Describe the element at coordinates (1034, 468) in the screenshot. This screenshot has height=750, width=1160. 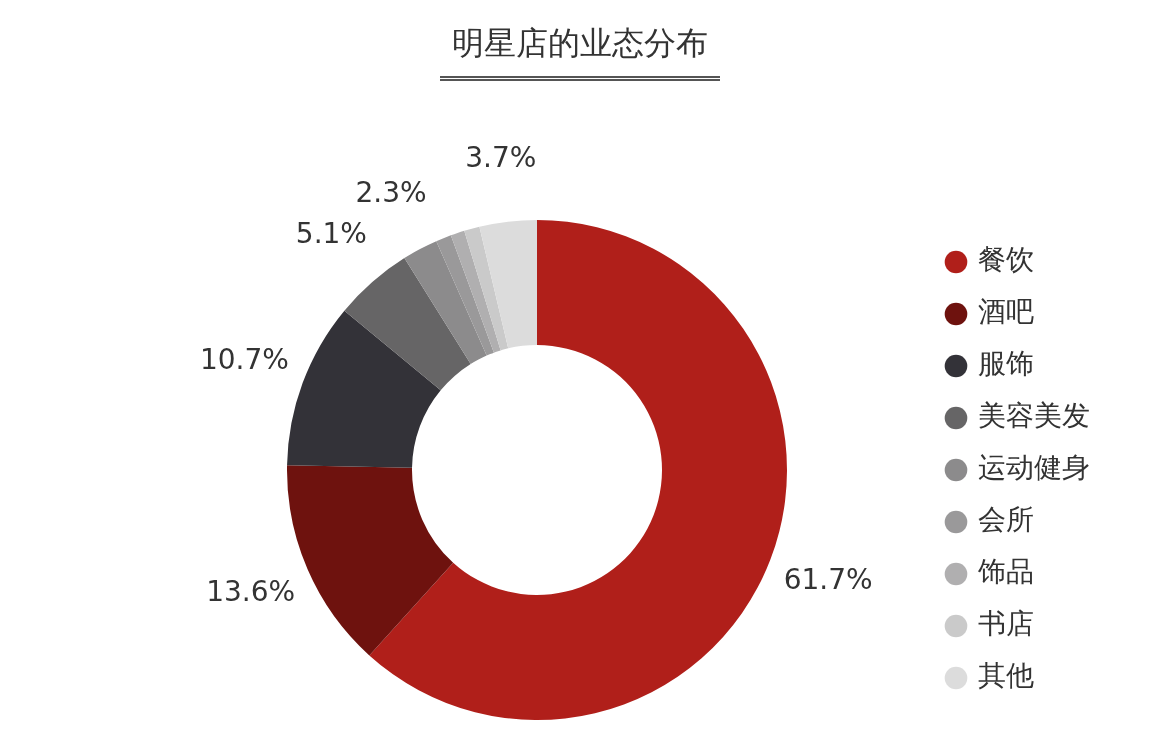
I see `legend-label: 运动健身` at that location.